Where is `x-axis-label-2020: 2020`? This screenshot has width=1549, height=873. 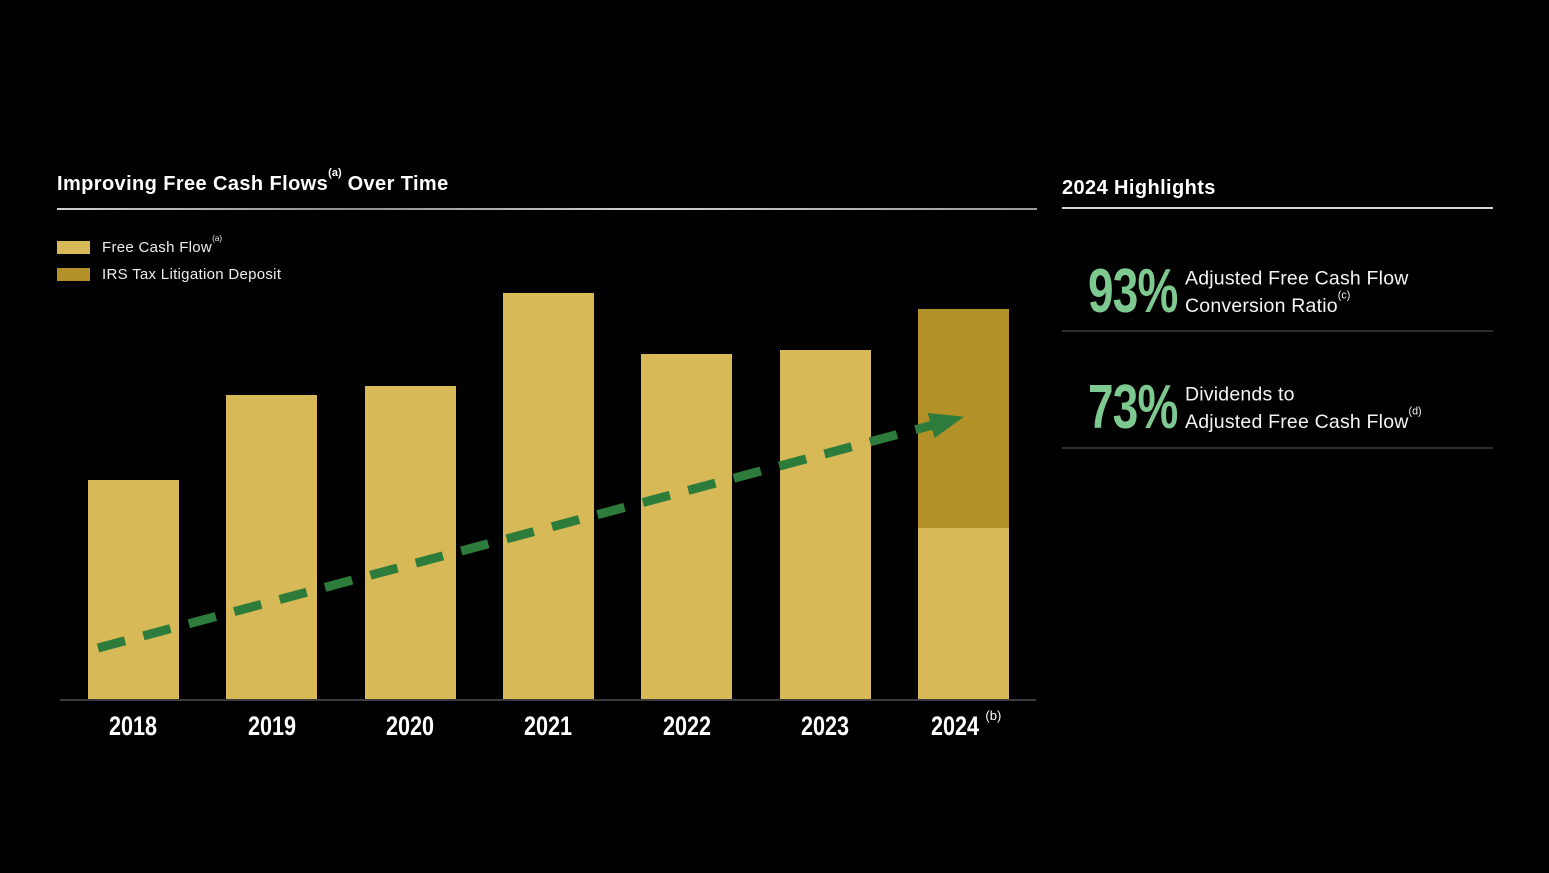 x-axis-label-2020: 2020 is located at coordinates (410, 726).